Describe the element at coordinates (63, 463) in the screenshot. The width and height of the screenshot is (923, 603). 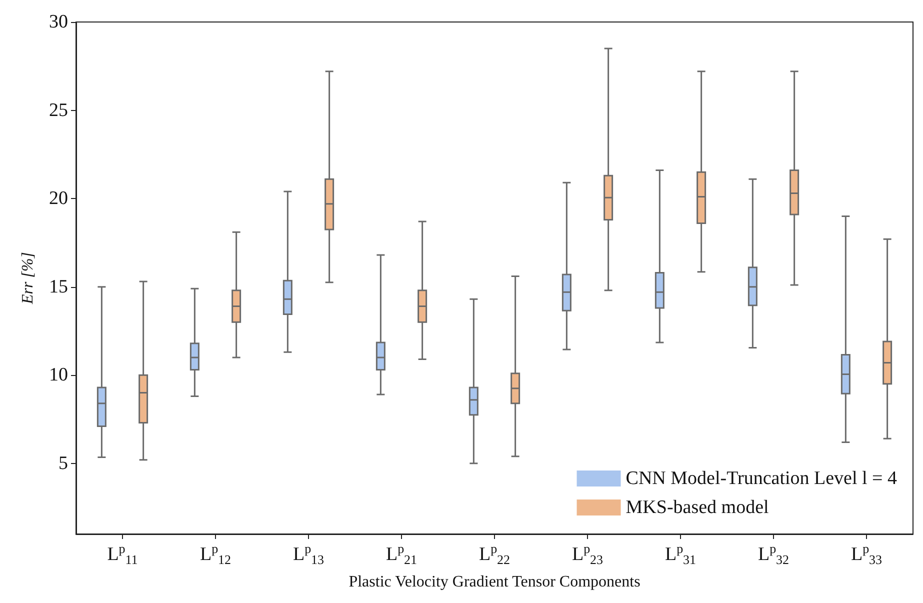
I see `y-tick-label: 5` at that location.